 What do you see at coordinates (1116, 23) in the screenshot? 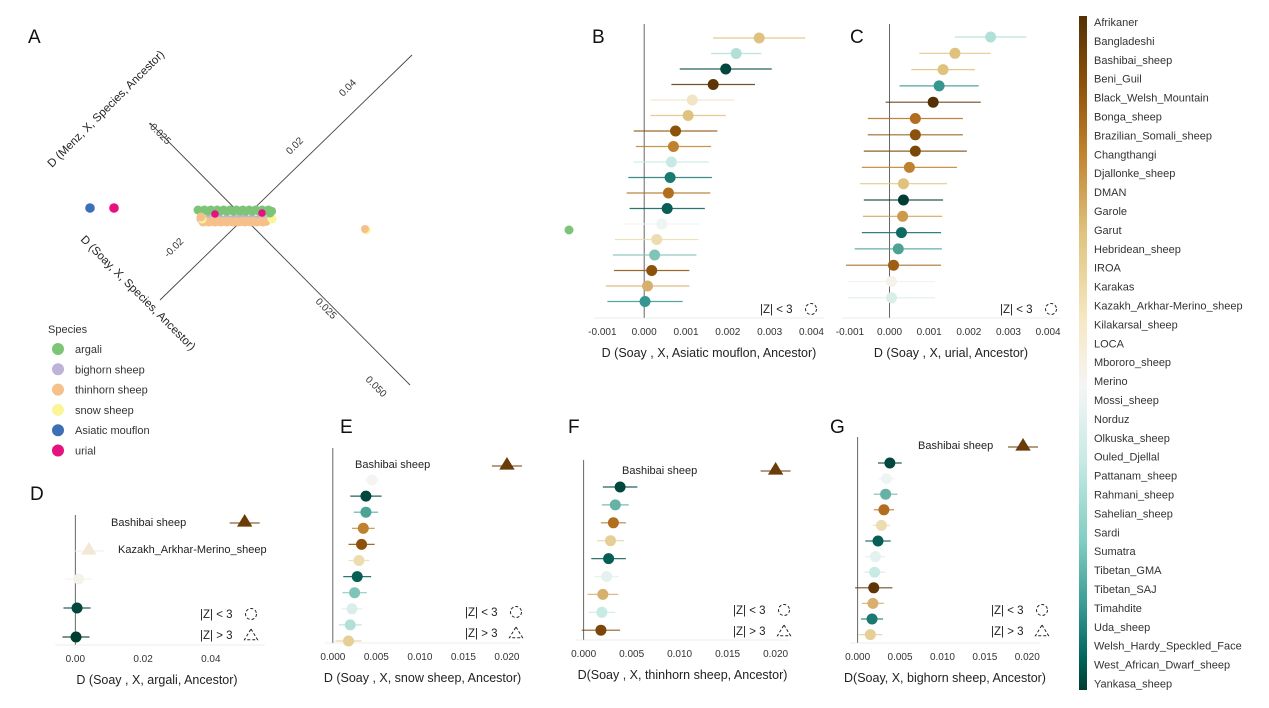
I see `breed-label: Afrikaner` at bounding box center [1116, 23].